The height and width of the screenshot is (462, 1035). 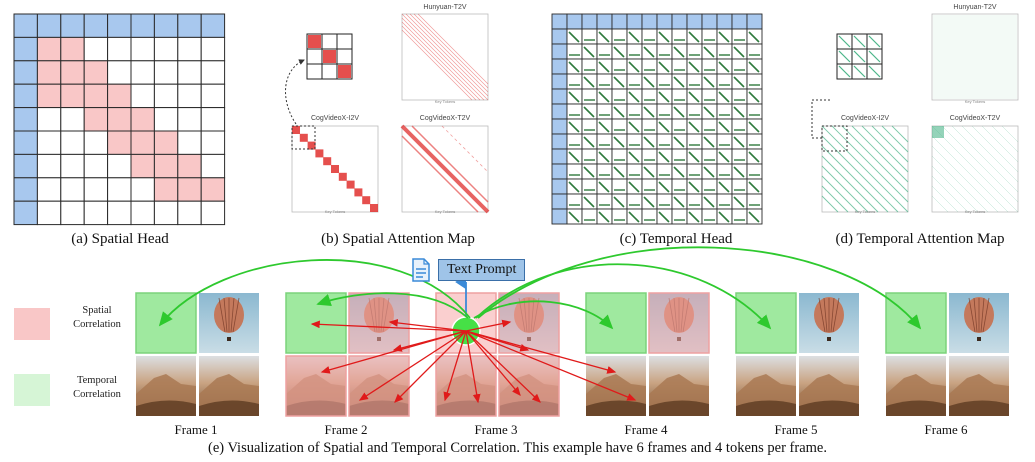 I want to click on legend-spatial-line1: Spatial, so click(x=97, y=310).